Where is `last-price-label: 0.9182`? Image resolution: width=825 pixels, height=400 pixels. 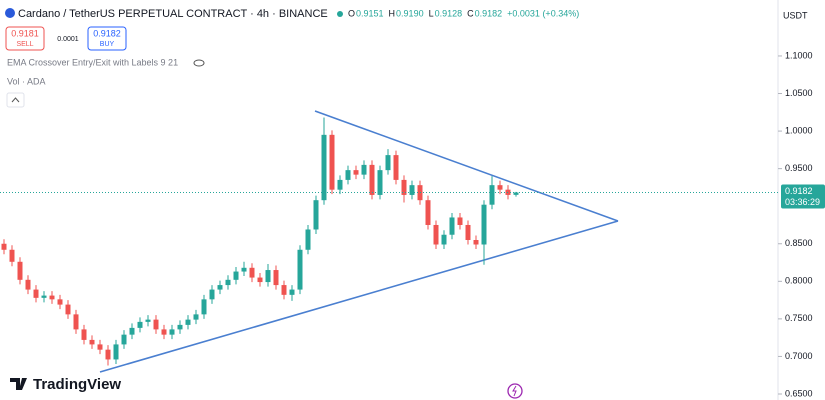
last-price-label: 0.9182 is located at coordinates (799, 191).